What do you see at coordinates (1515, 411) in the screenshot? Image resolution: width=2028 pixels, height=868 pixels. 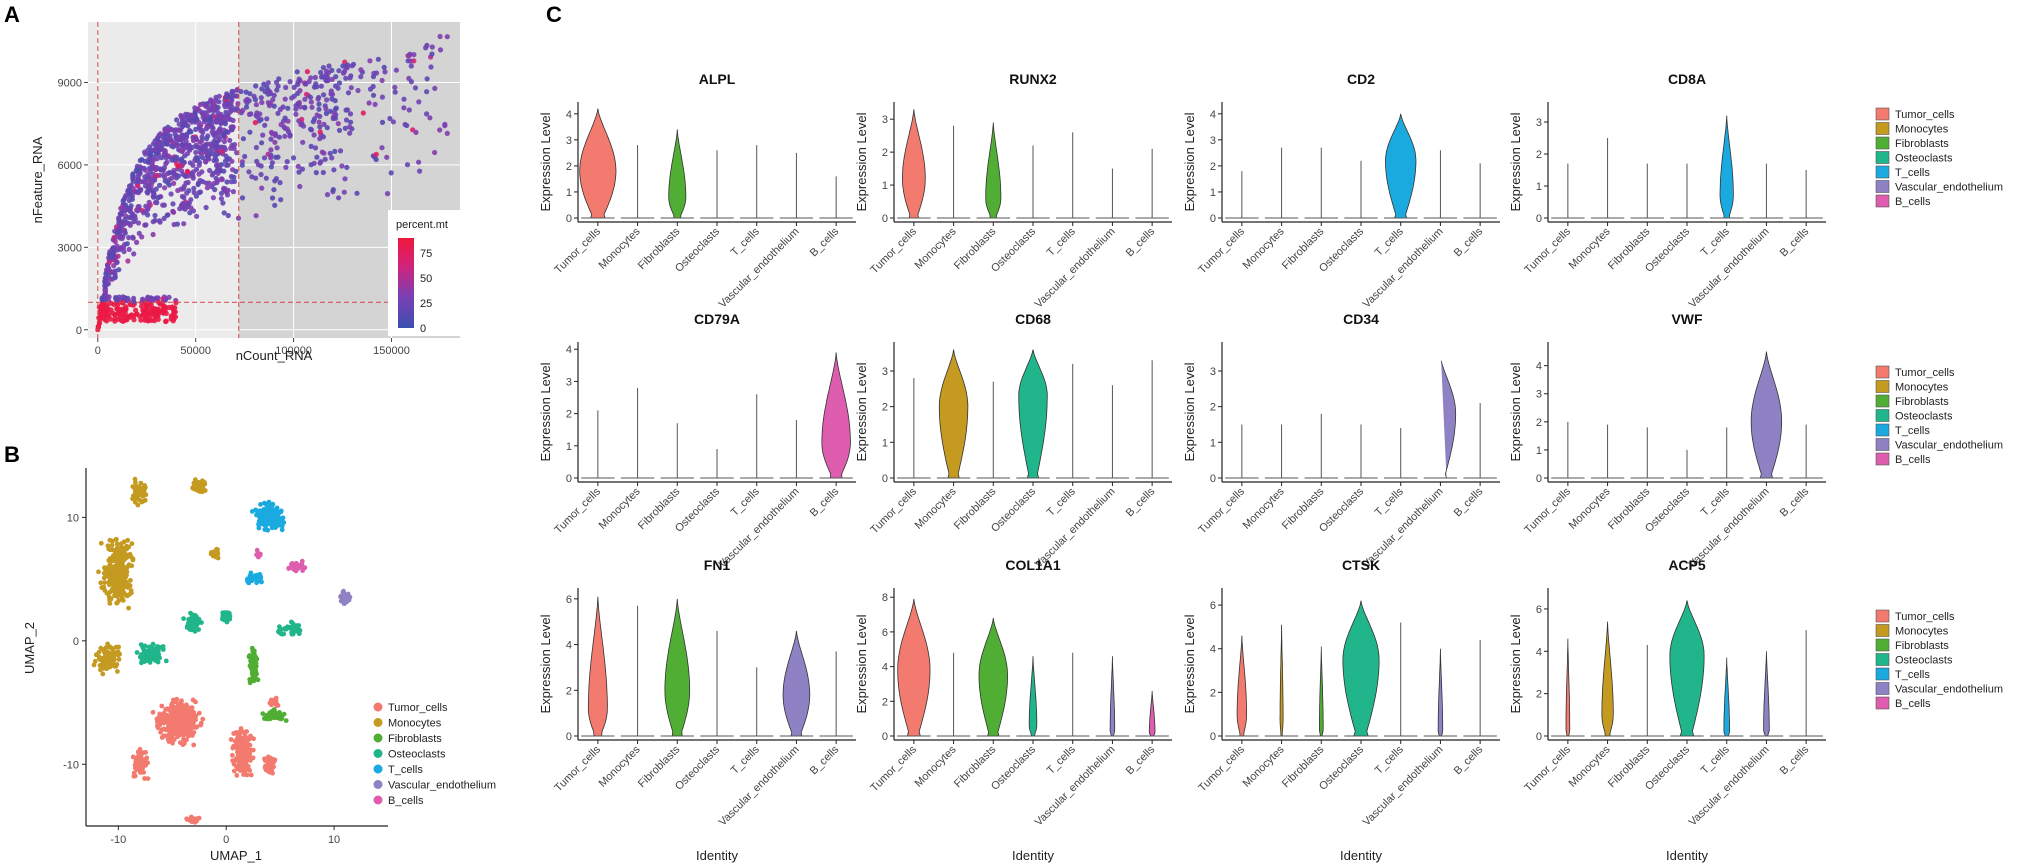 I see `violin-y-axis-title: Expression Level` at bounding box center [1515, 411].